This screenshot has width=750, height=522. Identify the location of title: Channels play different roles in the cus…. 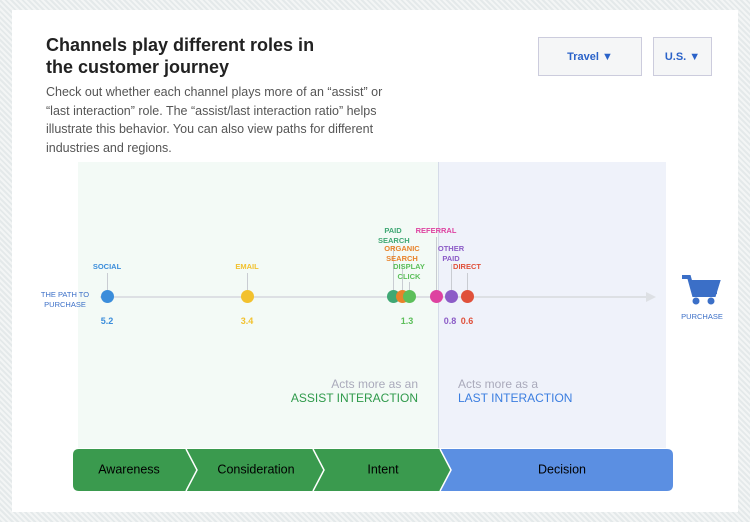
(180, 56).